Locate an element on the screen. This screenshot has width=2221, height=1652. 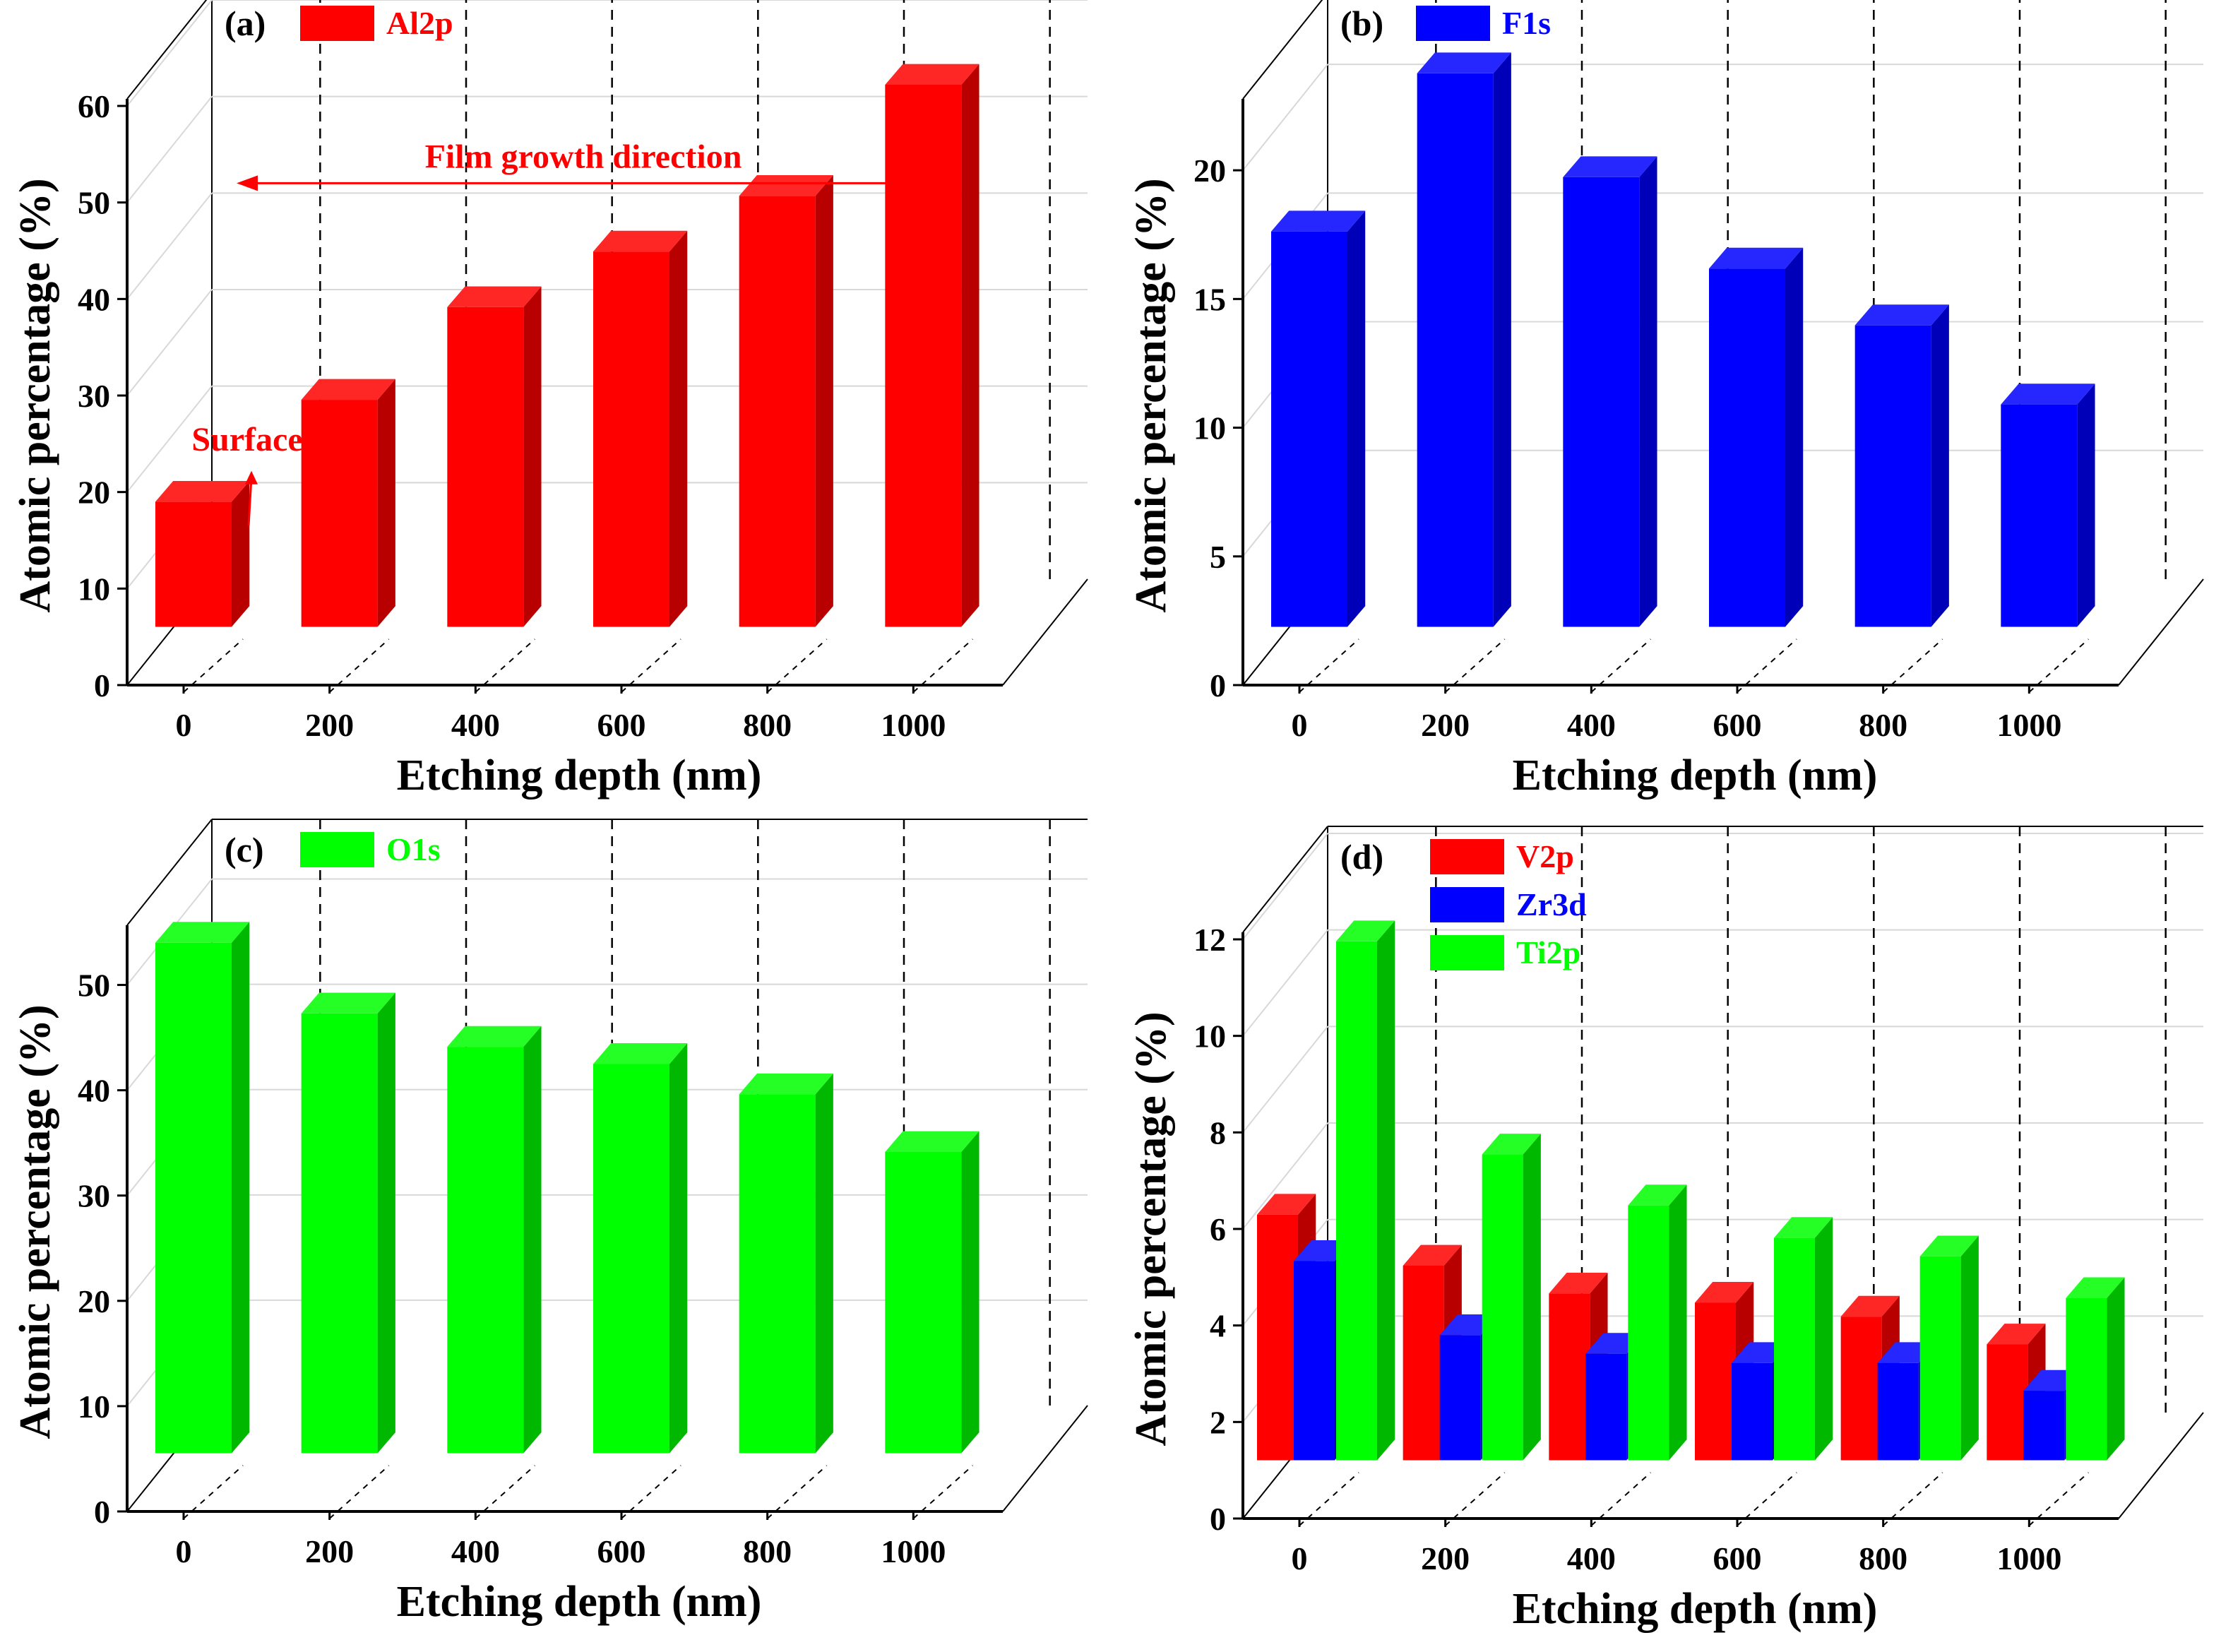
y-tick-label: 15 is located at coordinates (1209, 299).